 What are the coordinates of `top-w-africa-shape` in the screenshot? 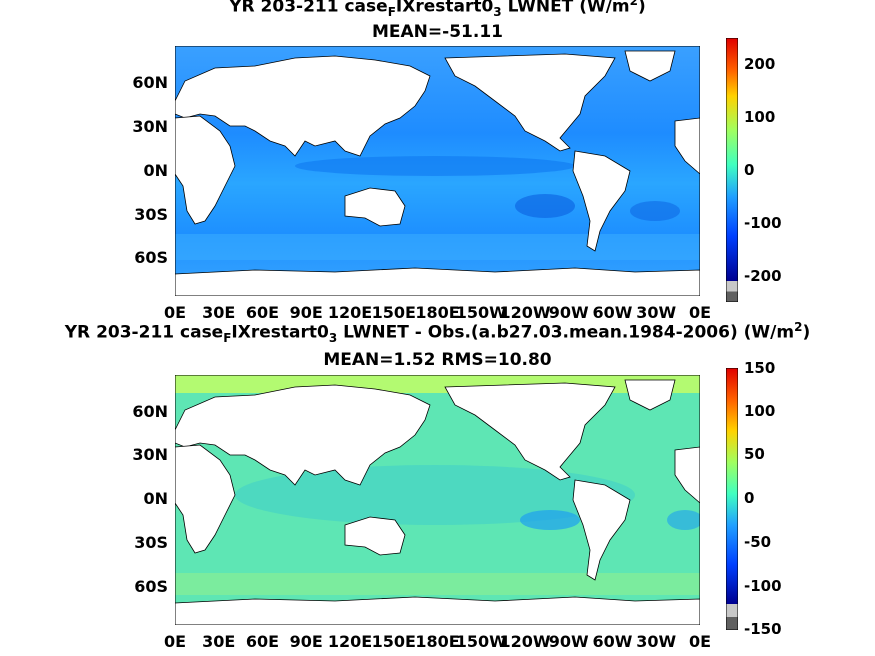 It's located at (687, 146).